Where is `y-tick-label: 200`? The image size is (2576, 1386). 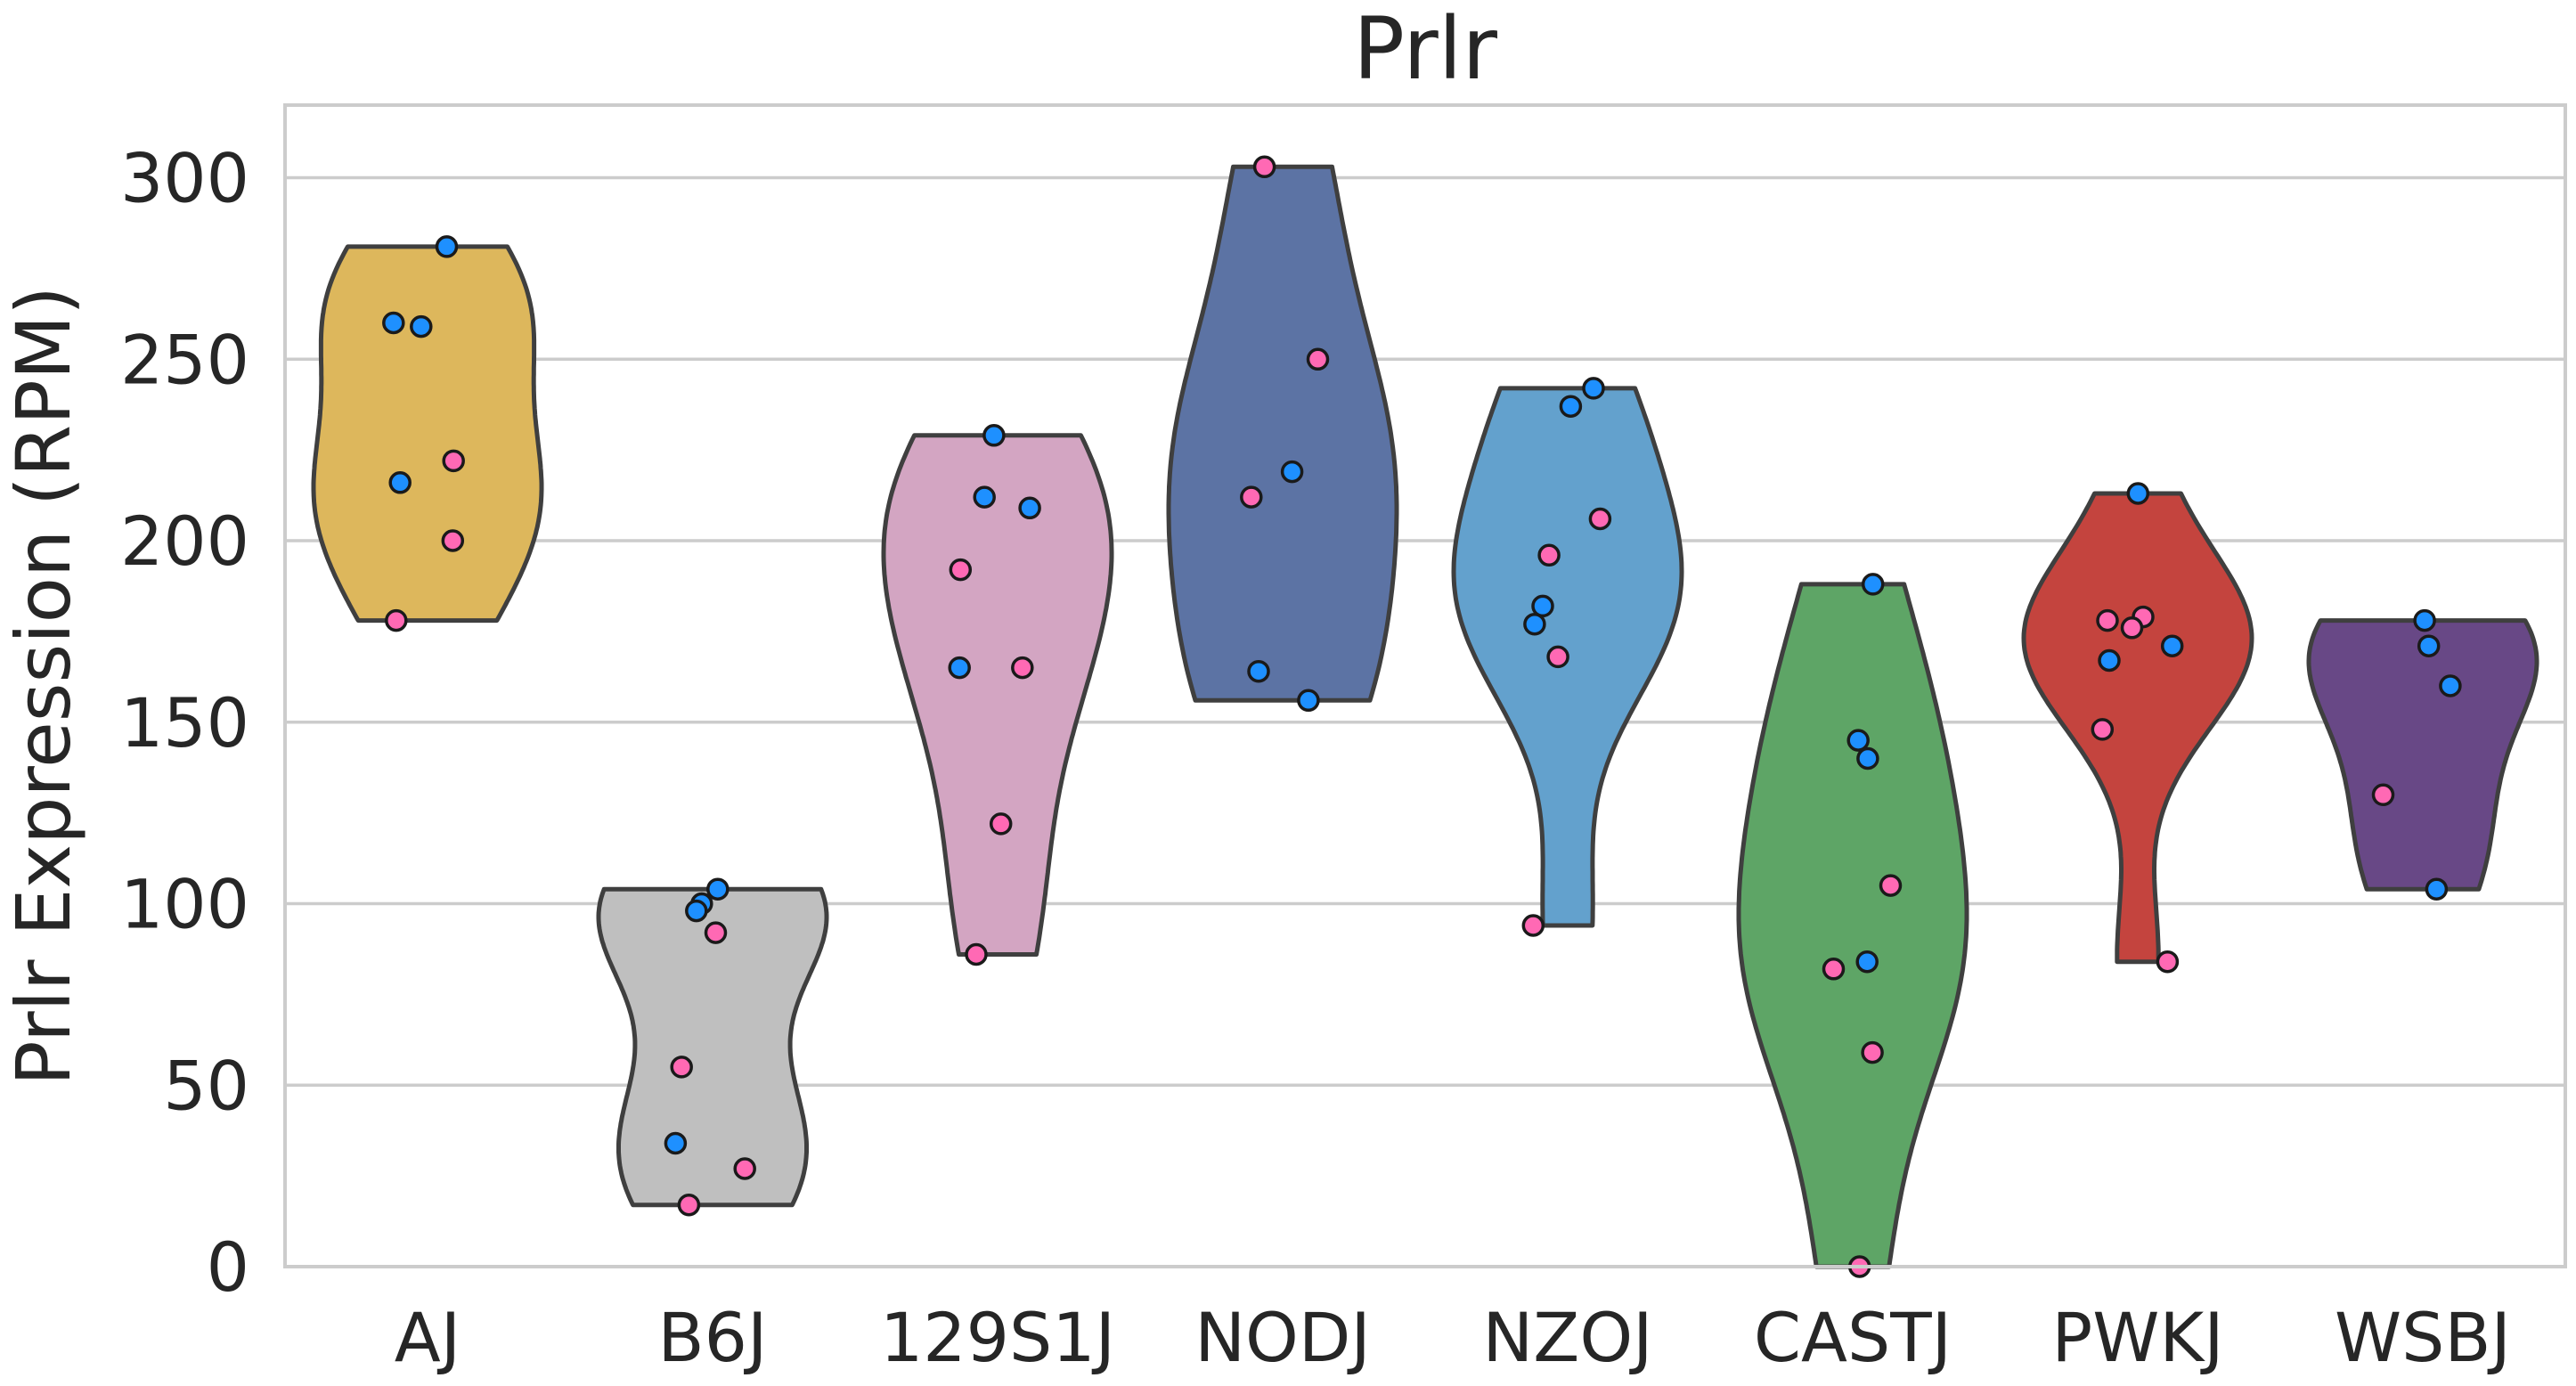
y-tick-label: 200 is located at coordinates (185, 541).